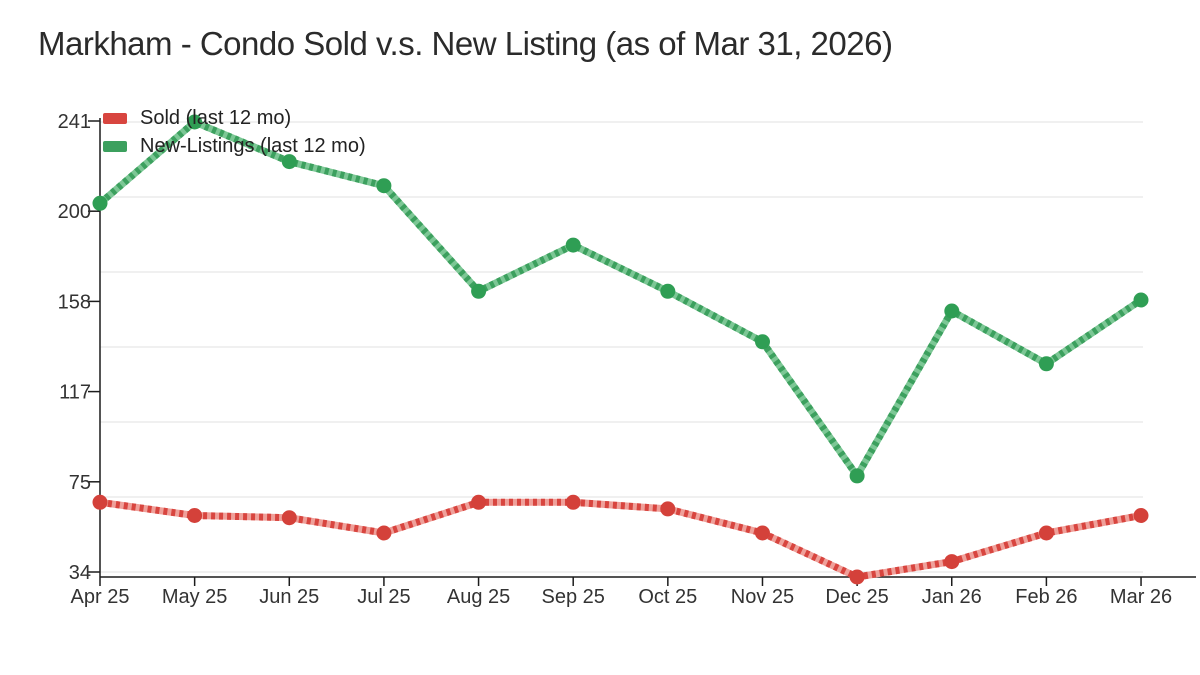  What do you see at coordinates (253, 146) in the screenshot?
I see `legend-label-new-listings: New-Listings (last 12 mo)` at bounding box center [253, 146].